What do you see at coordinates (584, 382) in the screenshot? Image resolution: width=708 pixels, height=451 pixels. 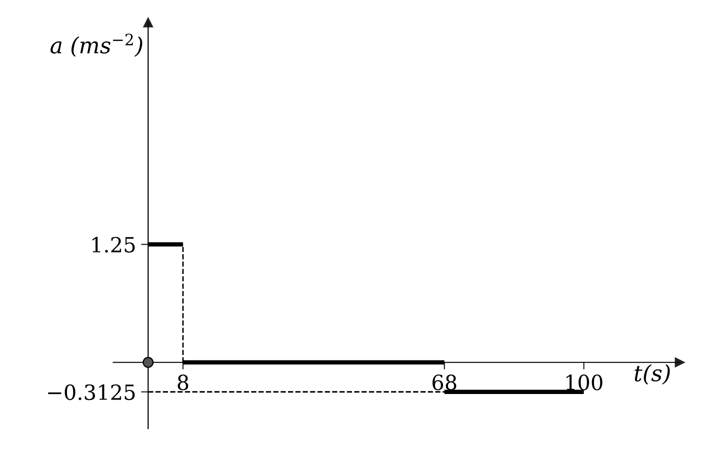 I see `x-tick-label: 100` at bounding box center [584, 382].